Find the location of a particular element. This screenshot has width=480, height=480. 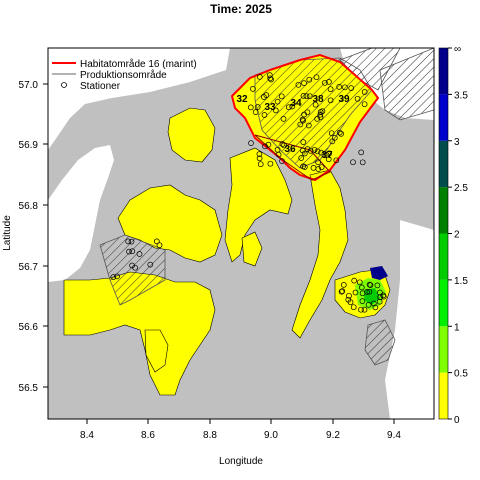

y-tick-label: 56.8 is located at coordinates (29, 206).